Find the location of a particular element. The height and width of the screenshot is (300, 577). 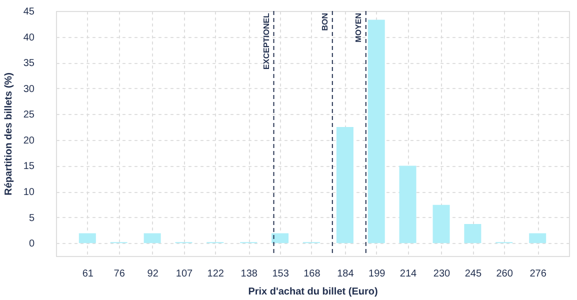

x-tick-label: 107 is located at coordinates (185, 274).